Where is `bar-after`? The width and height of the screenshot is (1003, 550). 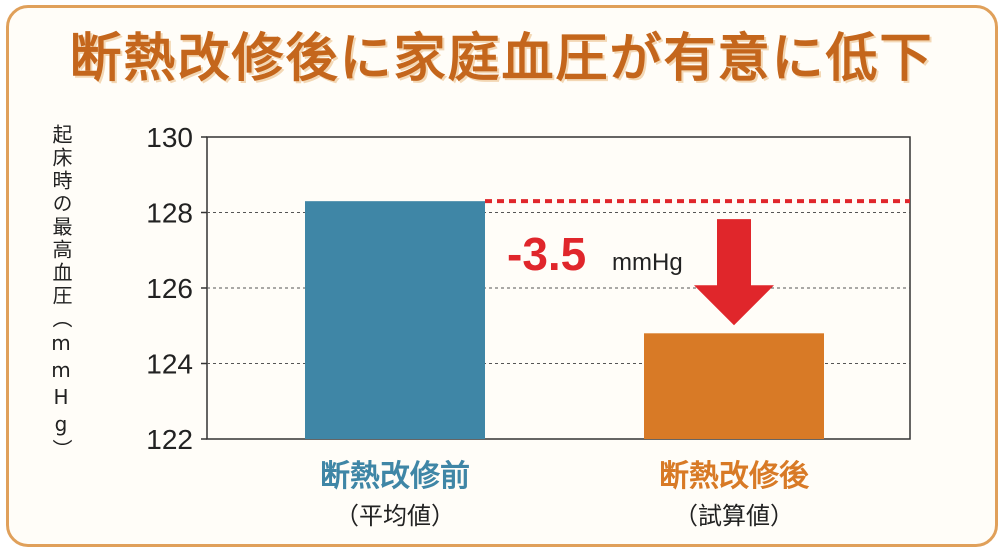 bar-after is located at coordinates (734, 386).